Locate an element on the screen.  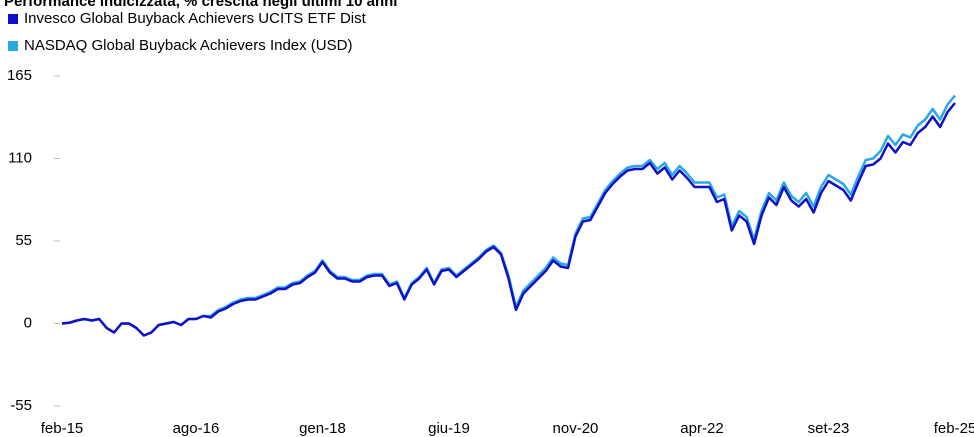
x-tick-label: gen-18 is located at coordinates (322, 428).